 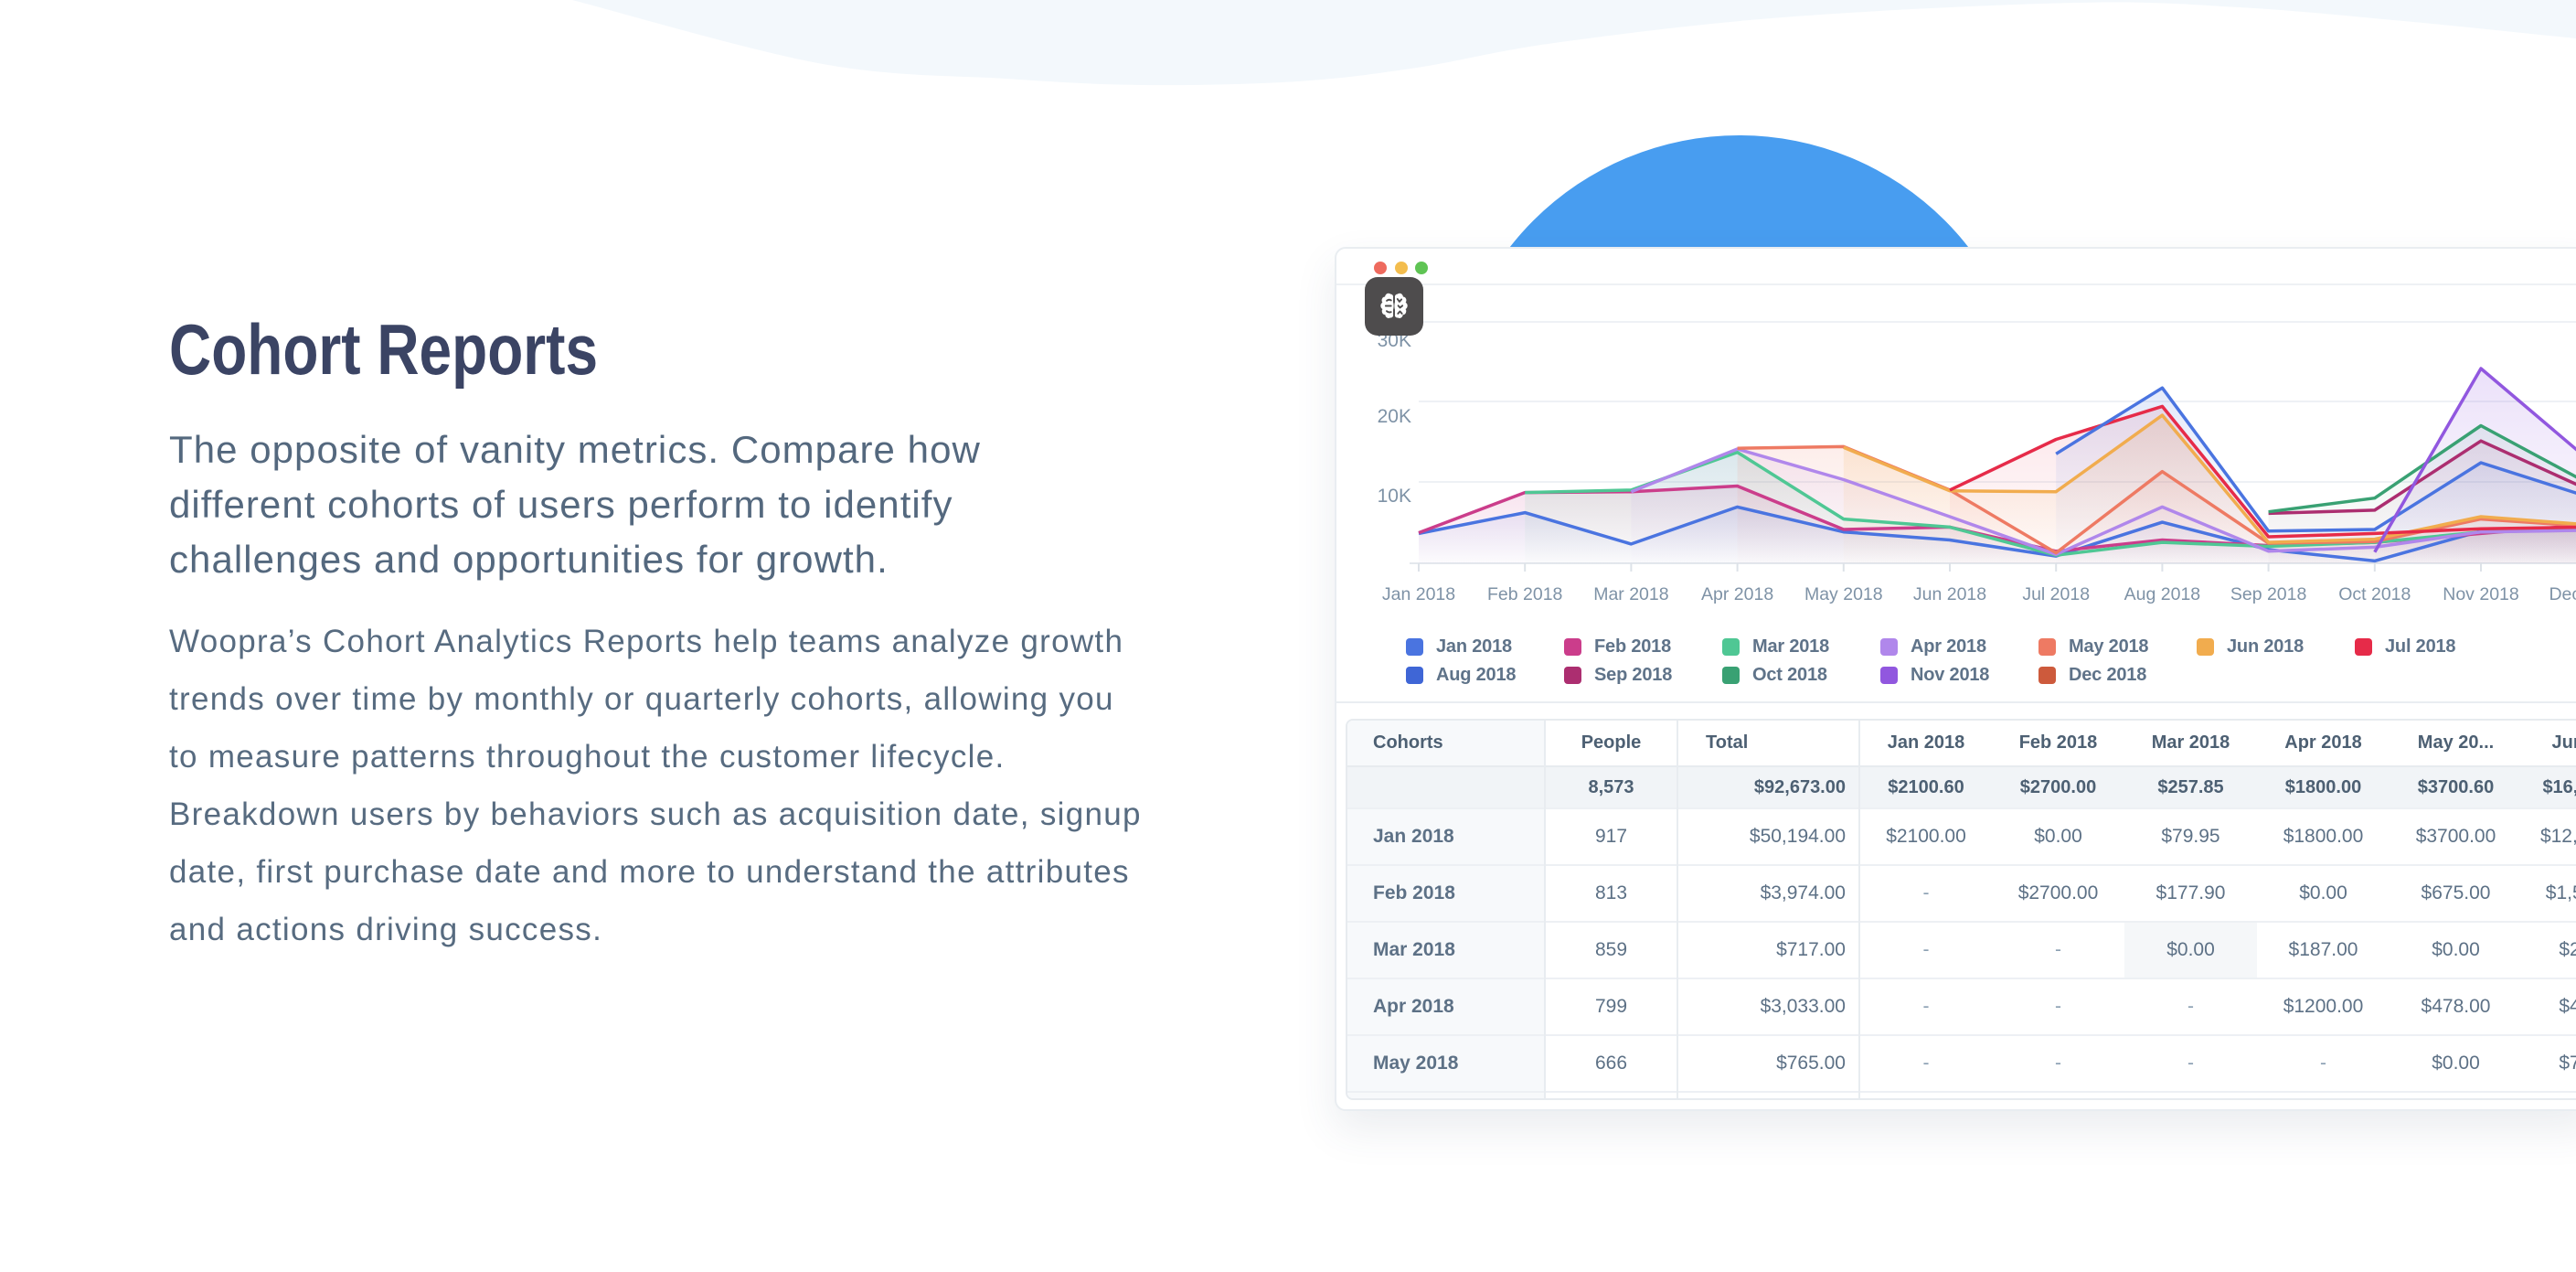 I want to click on svg-text: Mar 2018, so click(x=1630, y=594).